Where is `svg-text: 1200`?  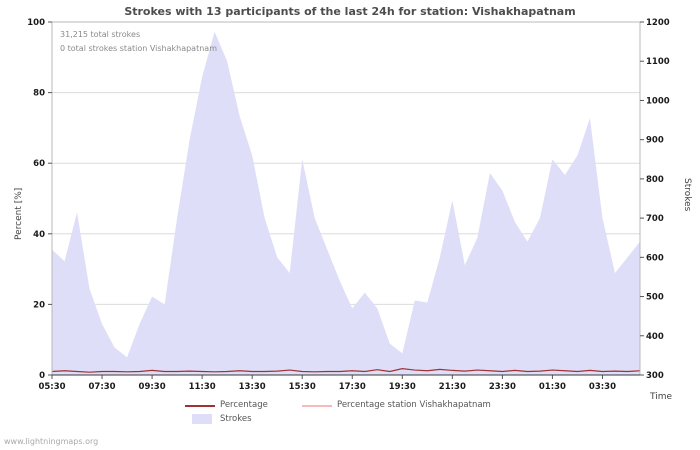
svg-text: 1200 is located at coordinates (658, 23).